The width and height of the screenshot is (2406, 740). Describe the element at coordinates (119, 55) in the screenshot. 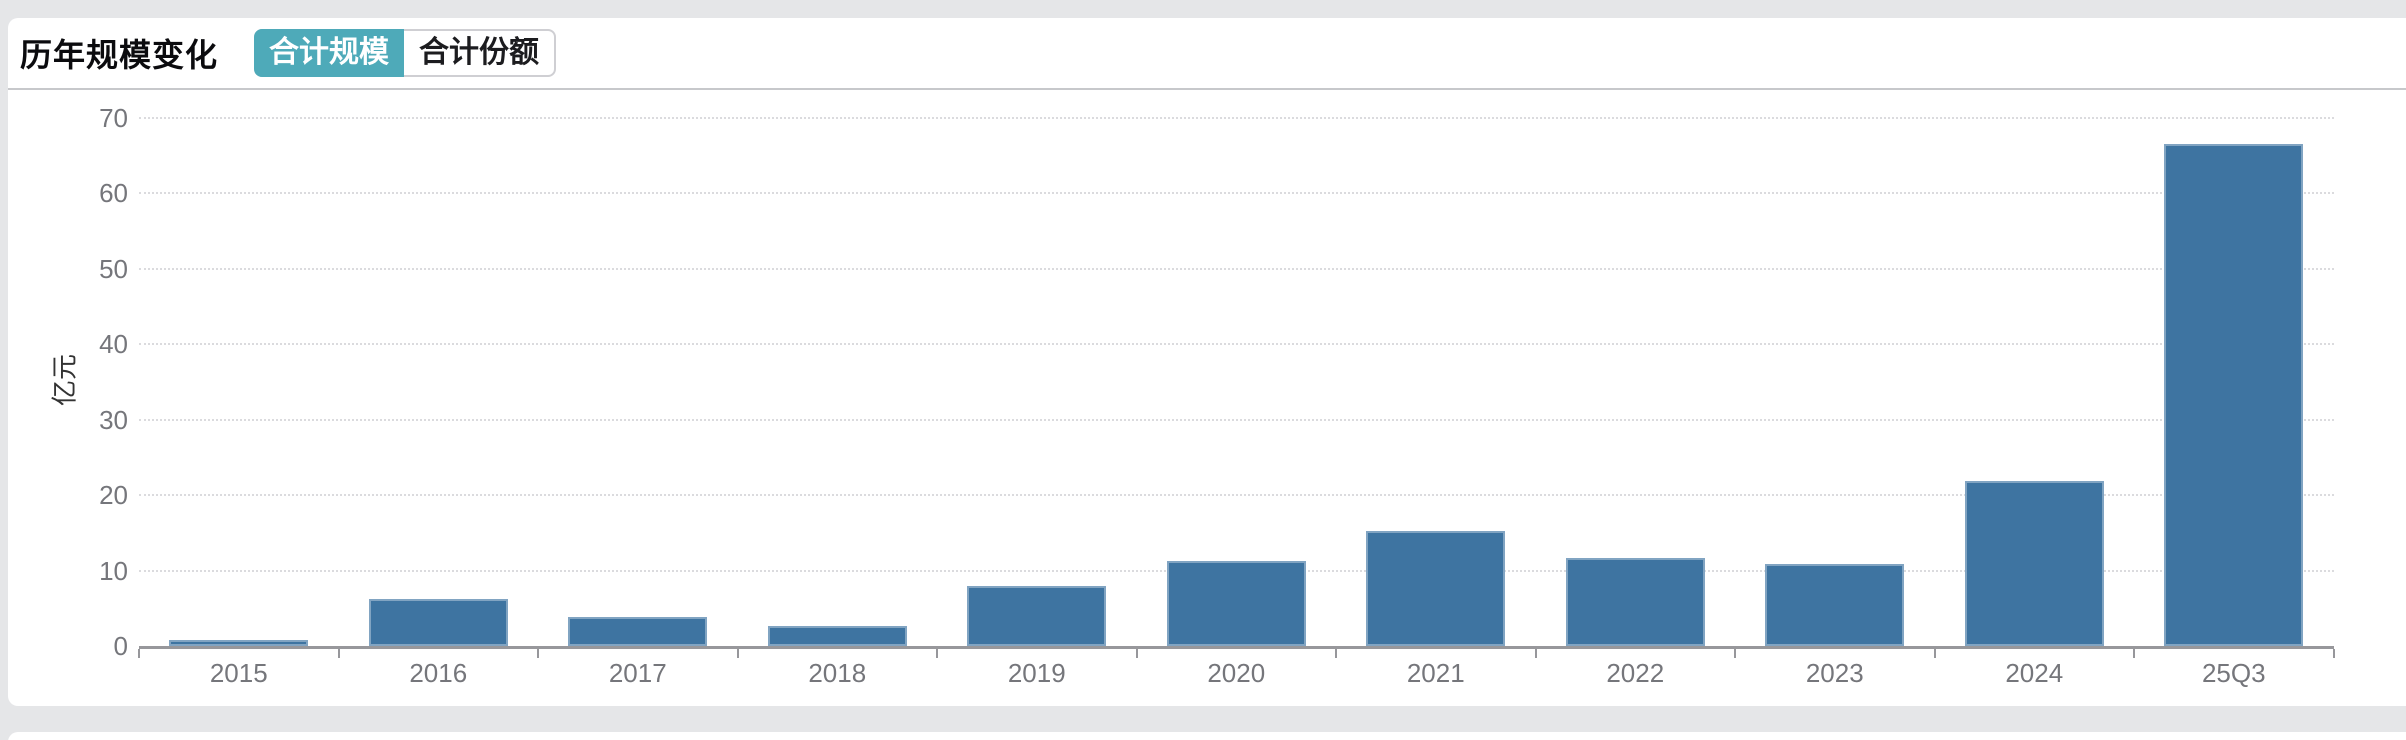

I see `page-title: 历年规模变化` at that location.